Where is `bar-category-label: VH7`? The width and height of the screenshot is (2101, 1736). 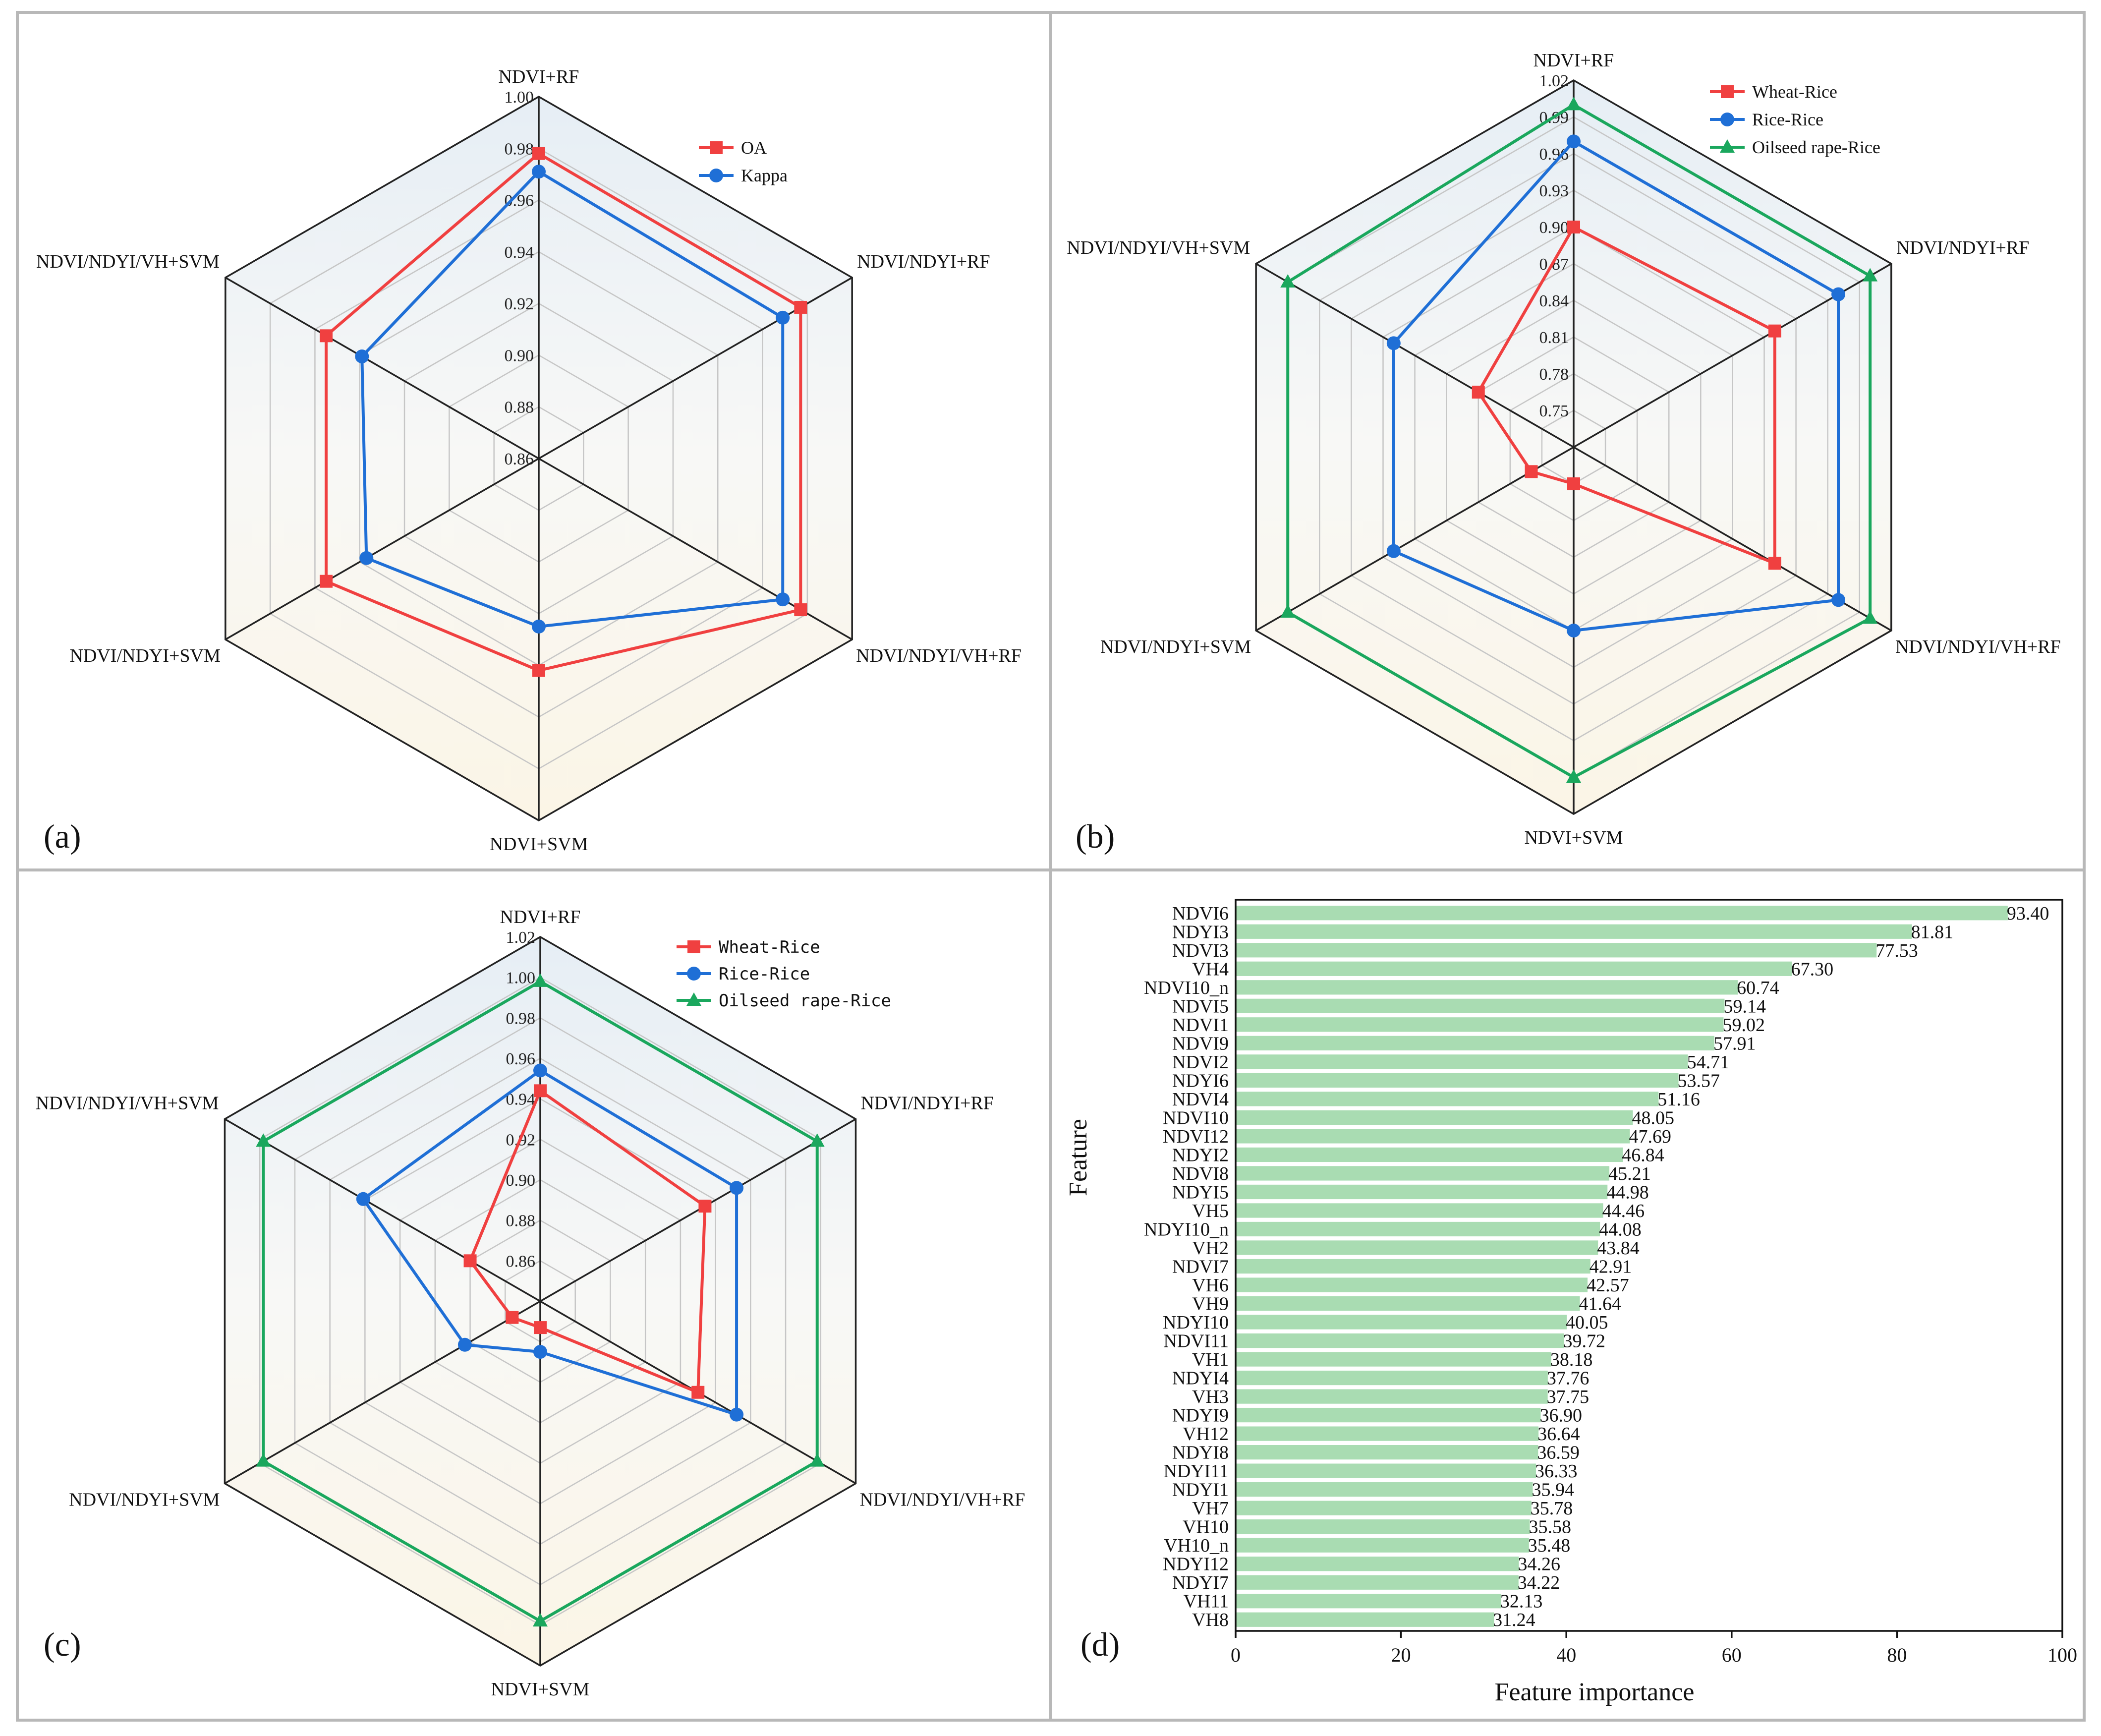 bar-category-label: VH7 is located at coordinates (1210, 1508).